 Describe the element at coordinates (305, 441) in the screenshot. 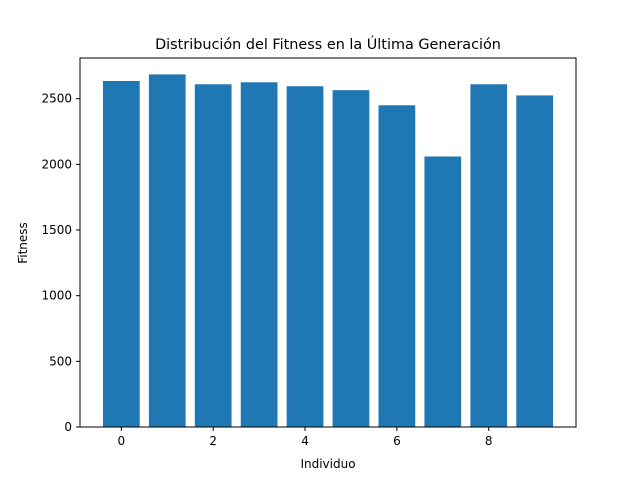

I see `x-tick-label: 4` at that location.